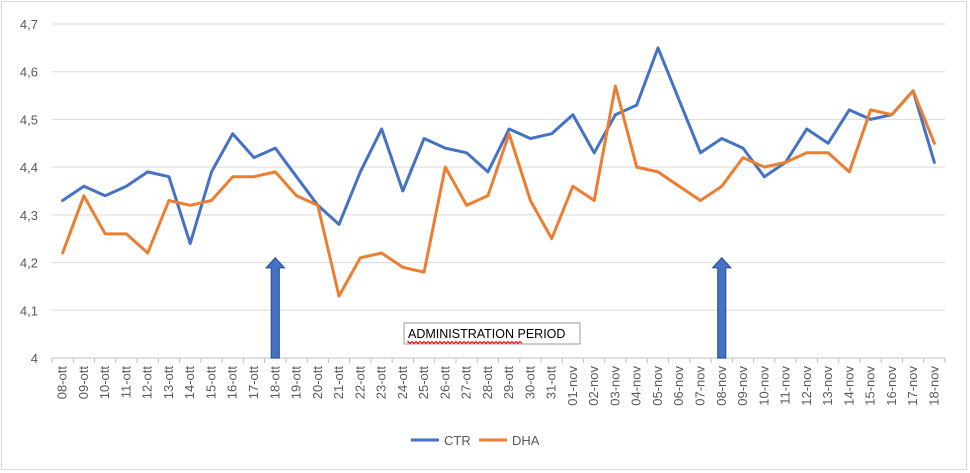 The height and width of the screenshot is (473, 970). I want to click on x-tick-label: 10-ott, so click(104, 383).